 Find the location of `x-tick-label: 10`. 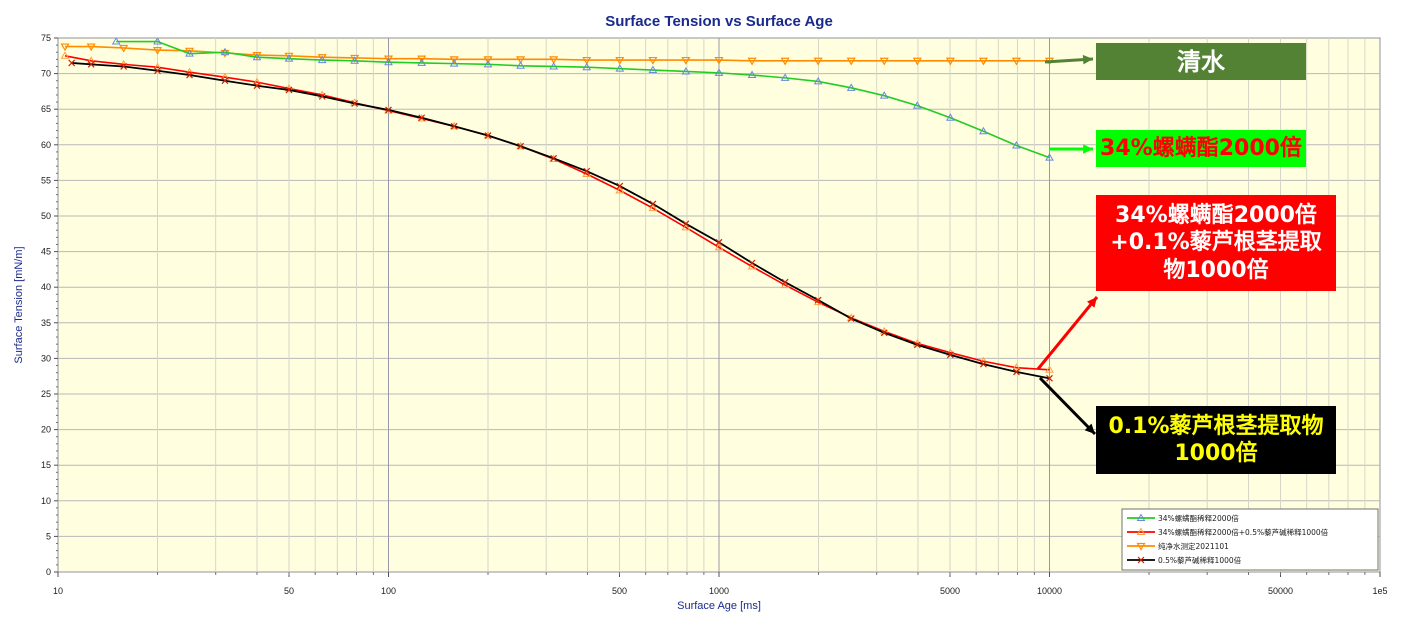

x-tick-label: 10 is located at coordinates (58, 591).